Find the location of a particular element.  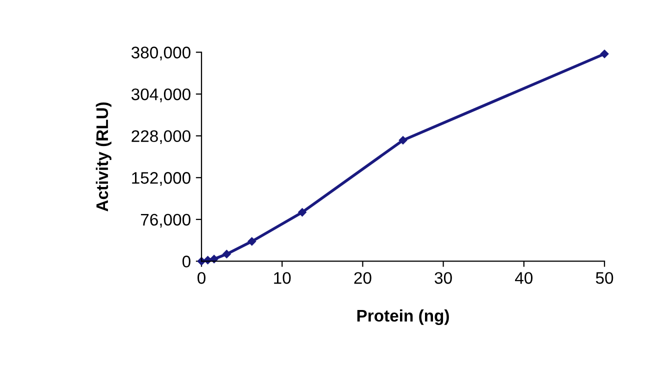

x-tick-label: 20 is located at coordinates (363, 278).